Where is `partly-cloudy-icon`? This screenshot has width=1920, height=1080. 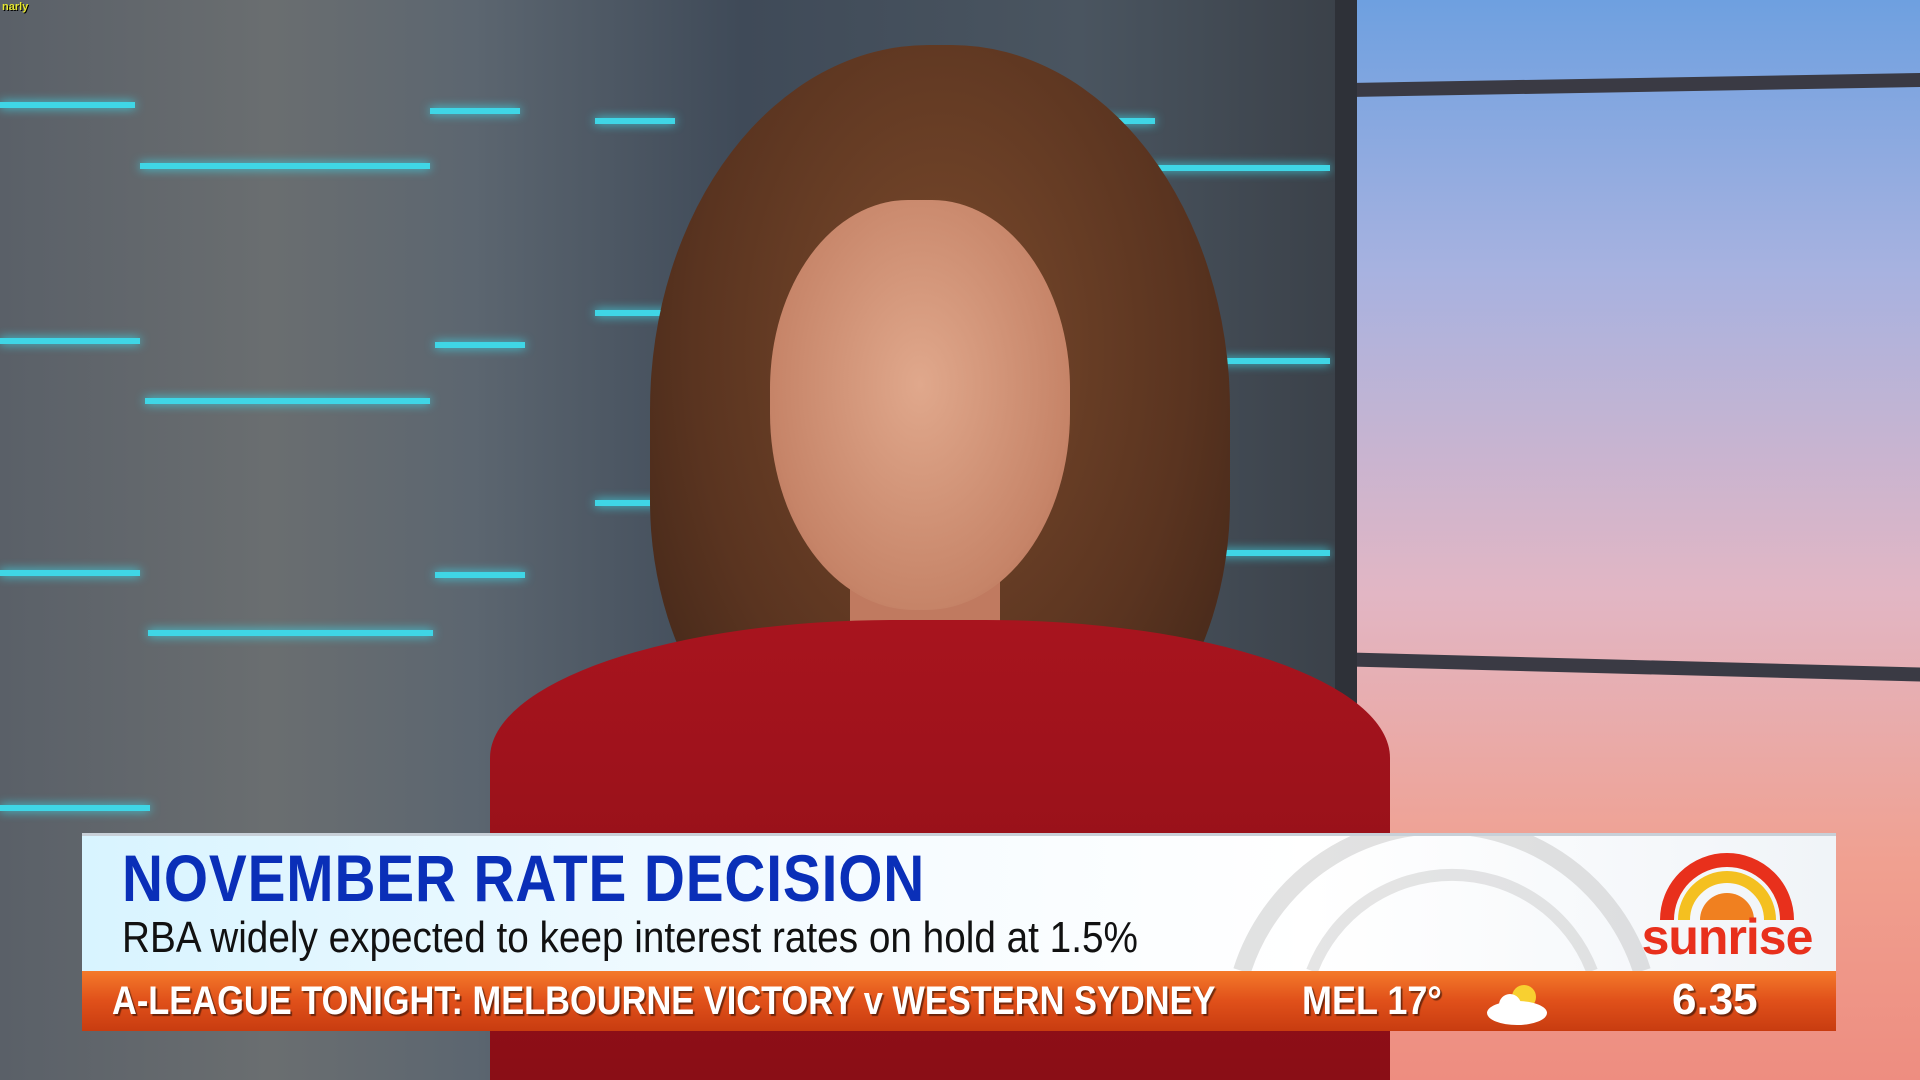
partly-cloudy-icon is located at coordinates (1517, 1005).